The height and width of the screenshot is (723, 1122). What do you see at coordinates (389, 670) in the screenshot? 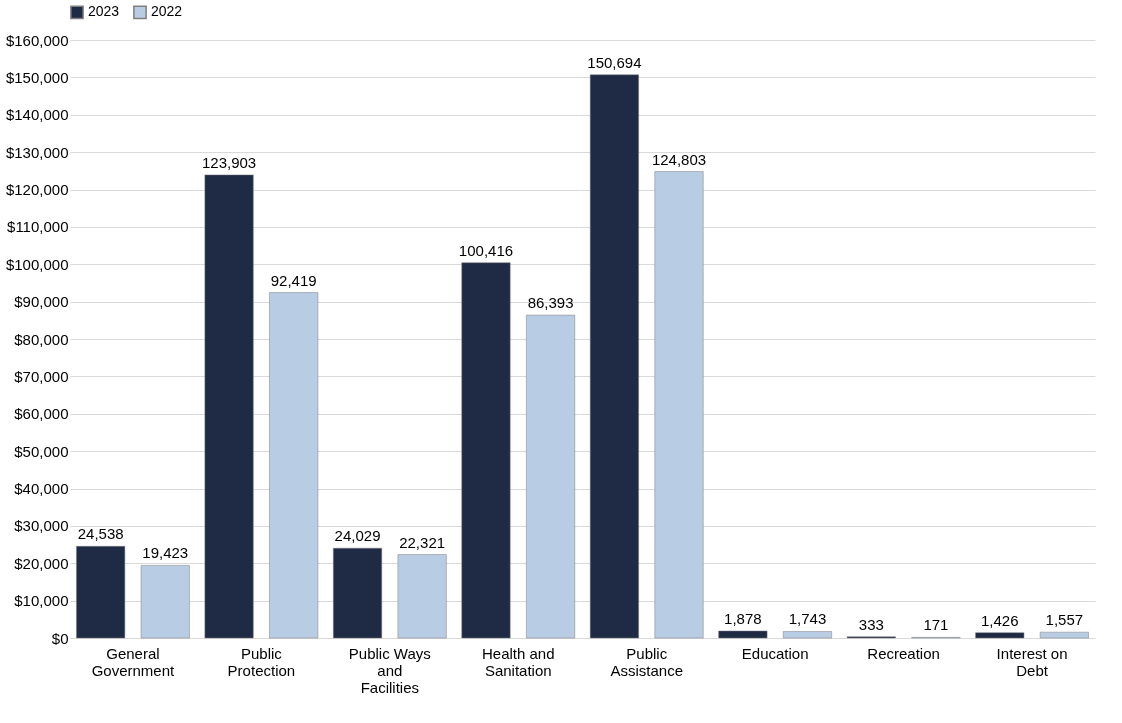
I see `x-tick-label: Public Ways and Facilities` at bounding box center [389, 670].